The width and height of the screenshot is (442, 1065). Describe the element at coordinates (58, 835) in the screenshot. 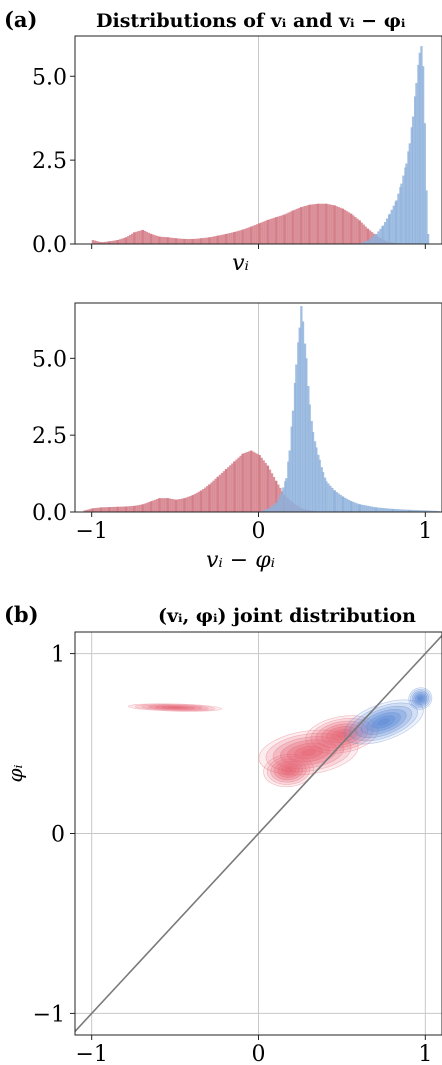

I see `y-tick-label: 0` at that location.